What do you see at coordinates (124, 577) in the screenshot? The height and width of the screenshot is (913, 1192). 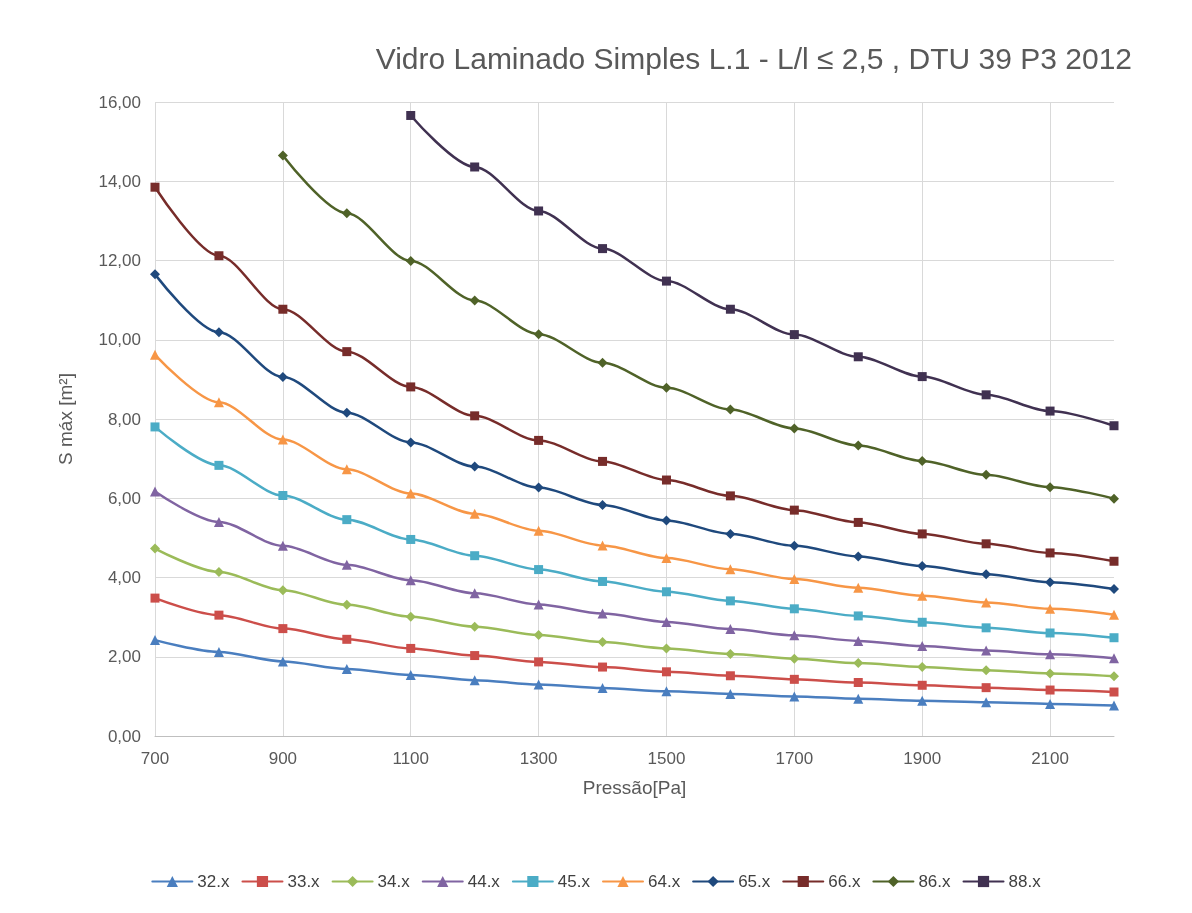 I see `y-tick-label: 4,00` at bounding box center [124, 577].